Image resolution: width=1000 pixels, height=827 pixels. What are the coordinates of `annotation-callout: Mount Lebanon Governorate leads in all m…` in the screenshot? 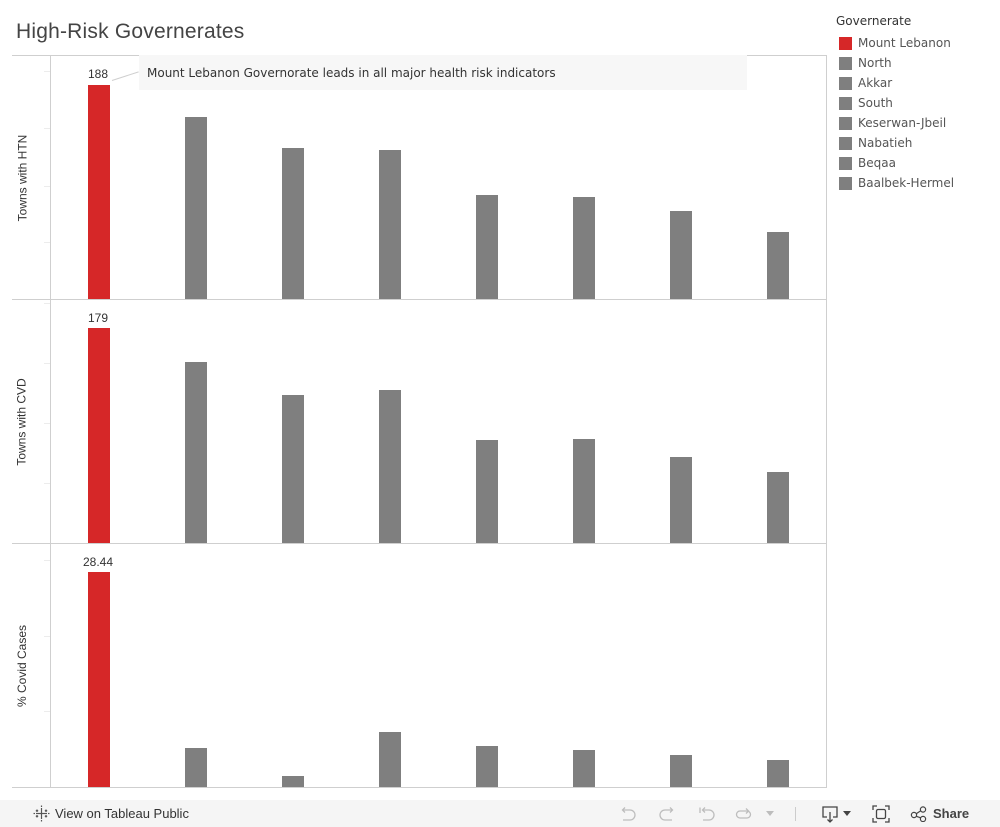 It's located at (443, 72).